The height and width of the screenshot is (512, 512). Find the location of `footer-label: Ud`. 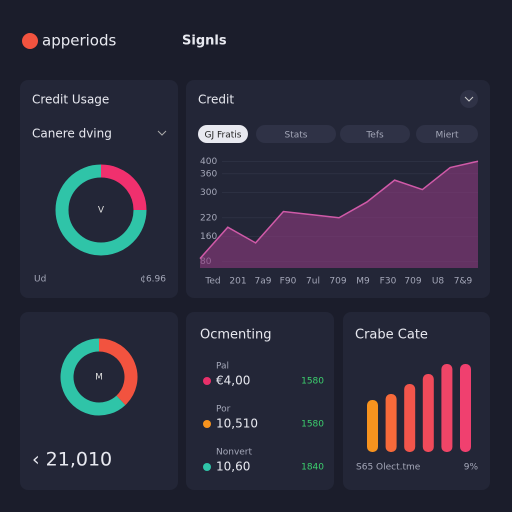

footer-label: Ud is located at coordinates (40, 280).